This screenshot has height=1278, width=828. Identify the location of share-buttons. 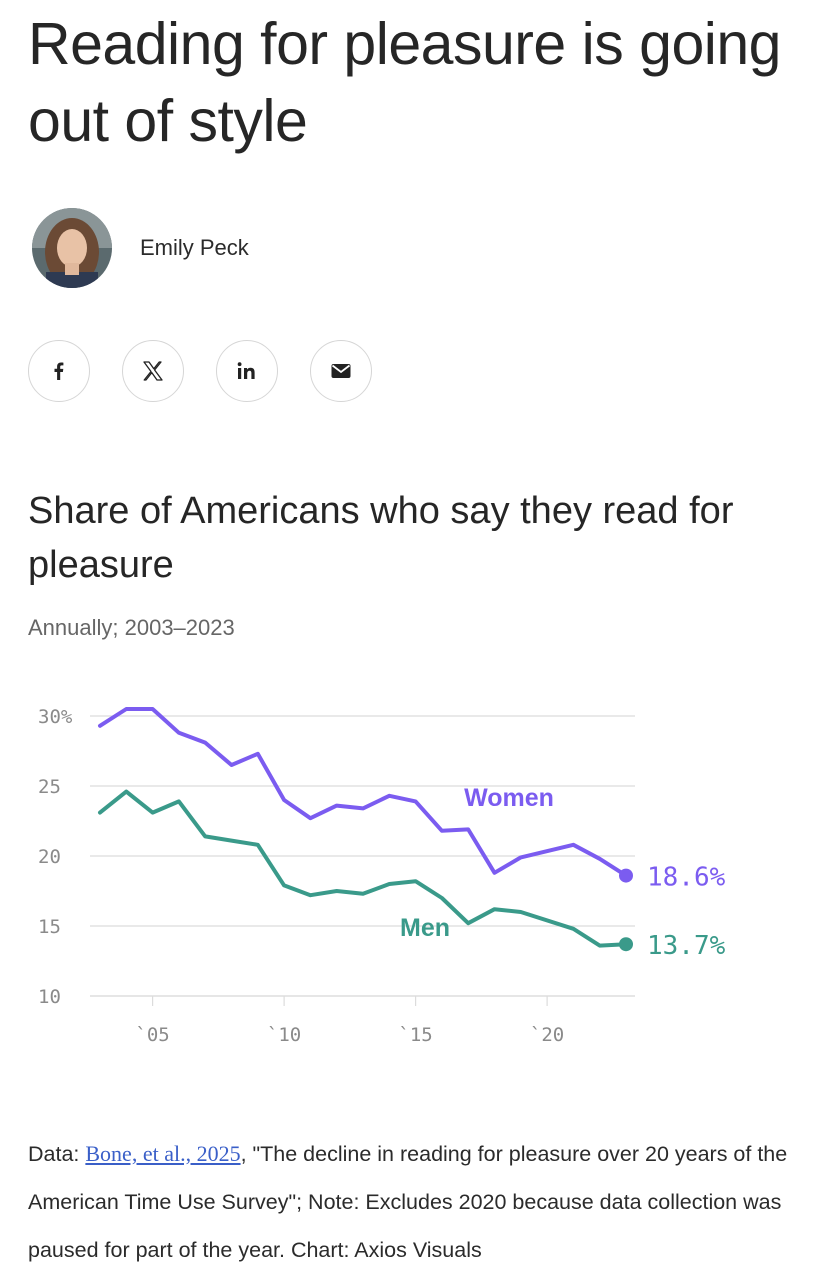
(200, 371).